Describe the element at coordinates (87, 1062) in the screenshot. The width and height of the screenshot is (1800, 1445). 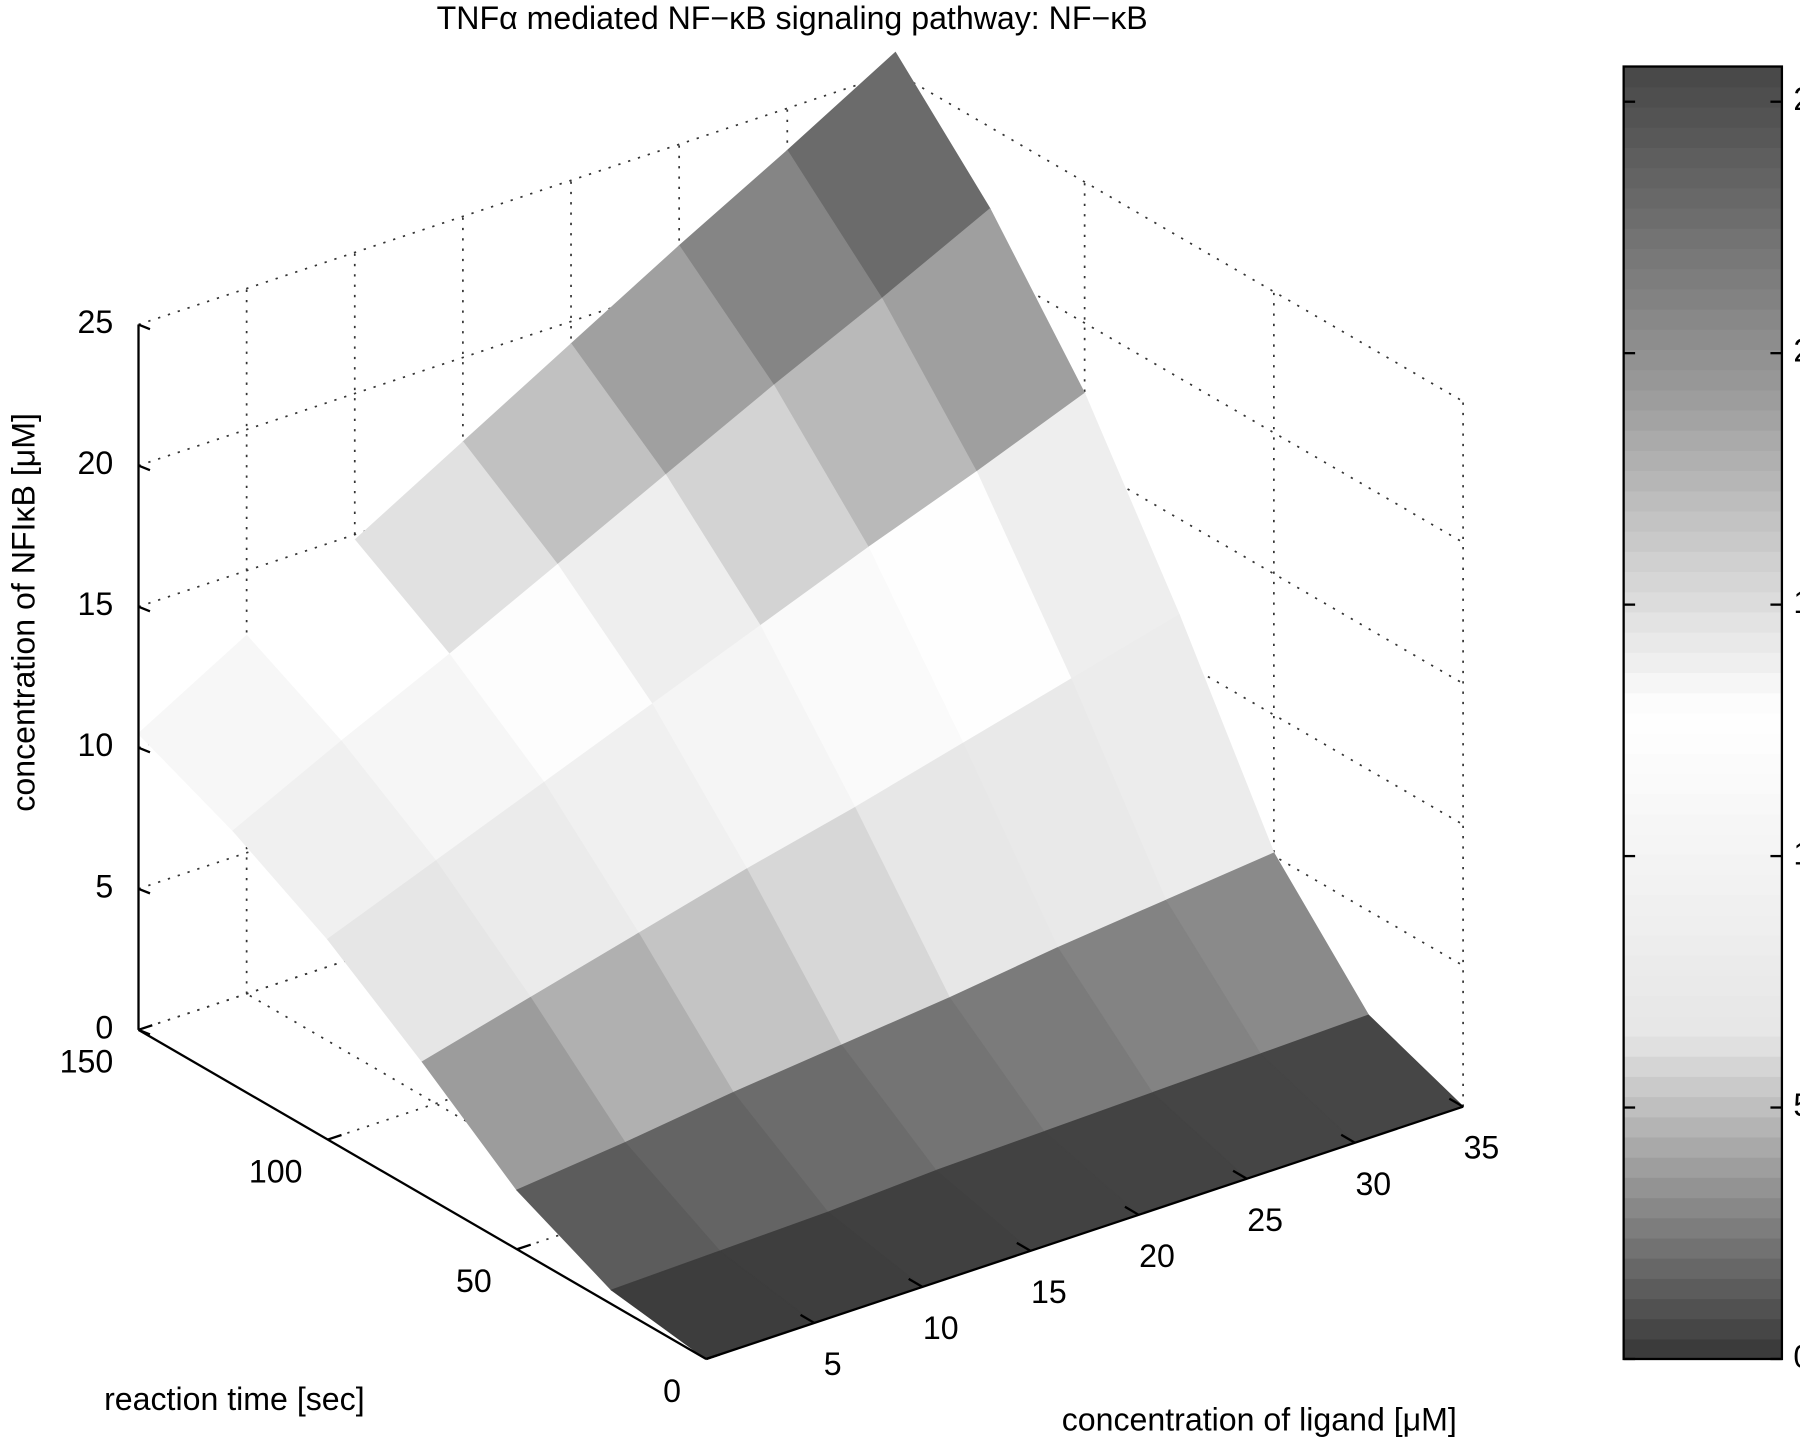
I see `y-tick-label: 150` at that location.